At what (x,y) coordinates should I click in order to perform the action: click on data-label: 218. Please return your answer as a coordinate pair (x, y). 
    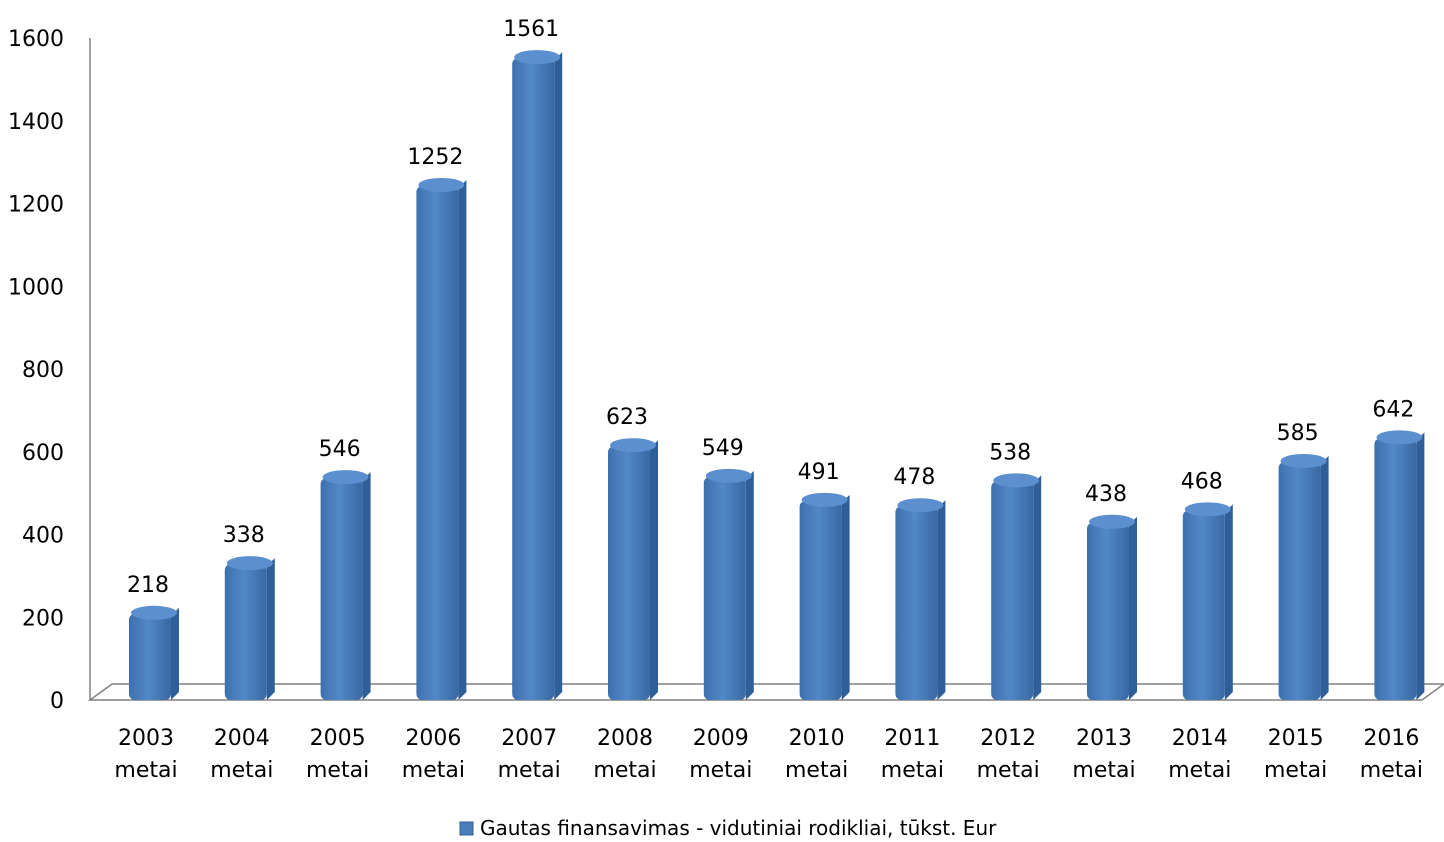
    Looking at the image, I should click on (148, 585).